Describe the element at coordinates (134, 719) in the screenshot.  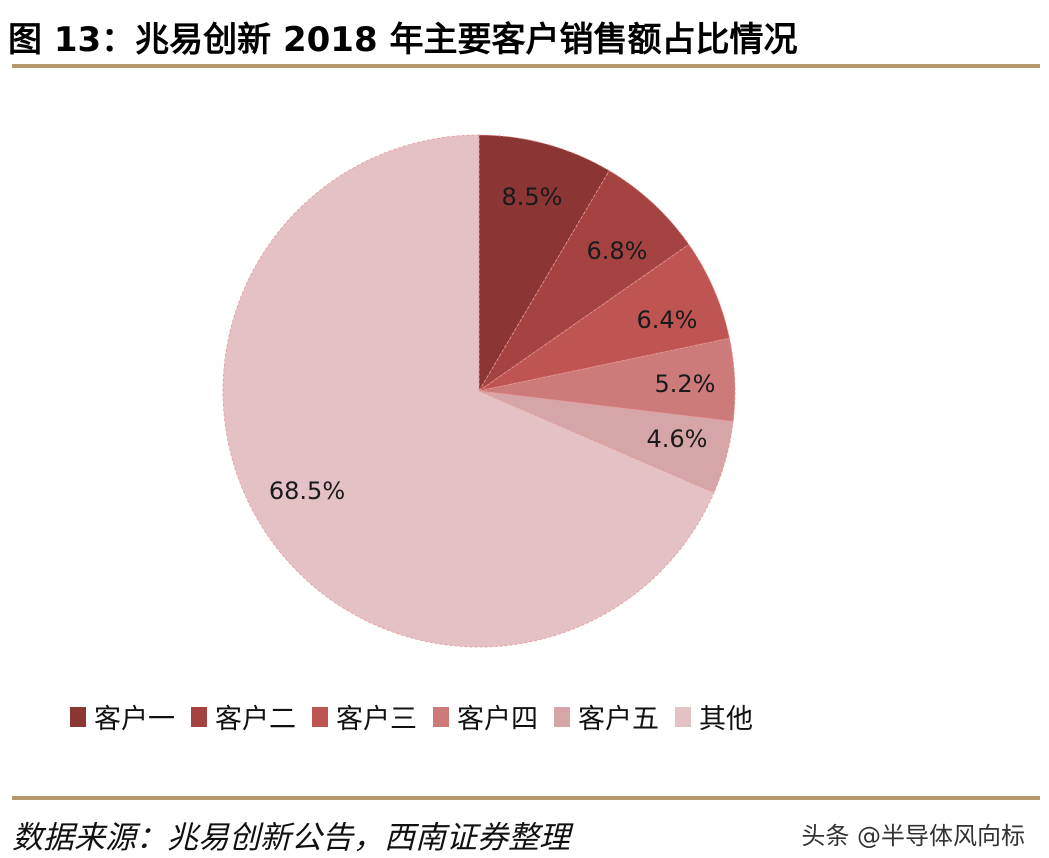
I see `legend-label: 客户一` at that location.